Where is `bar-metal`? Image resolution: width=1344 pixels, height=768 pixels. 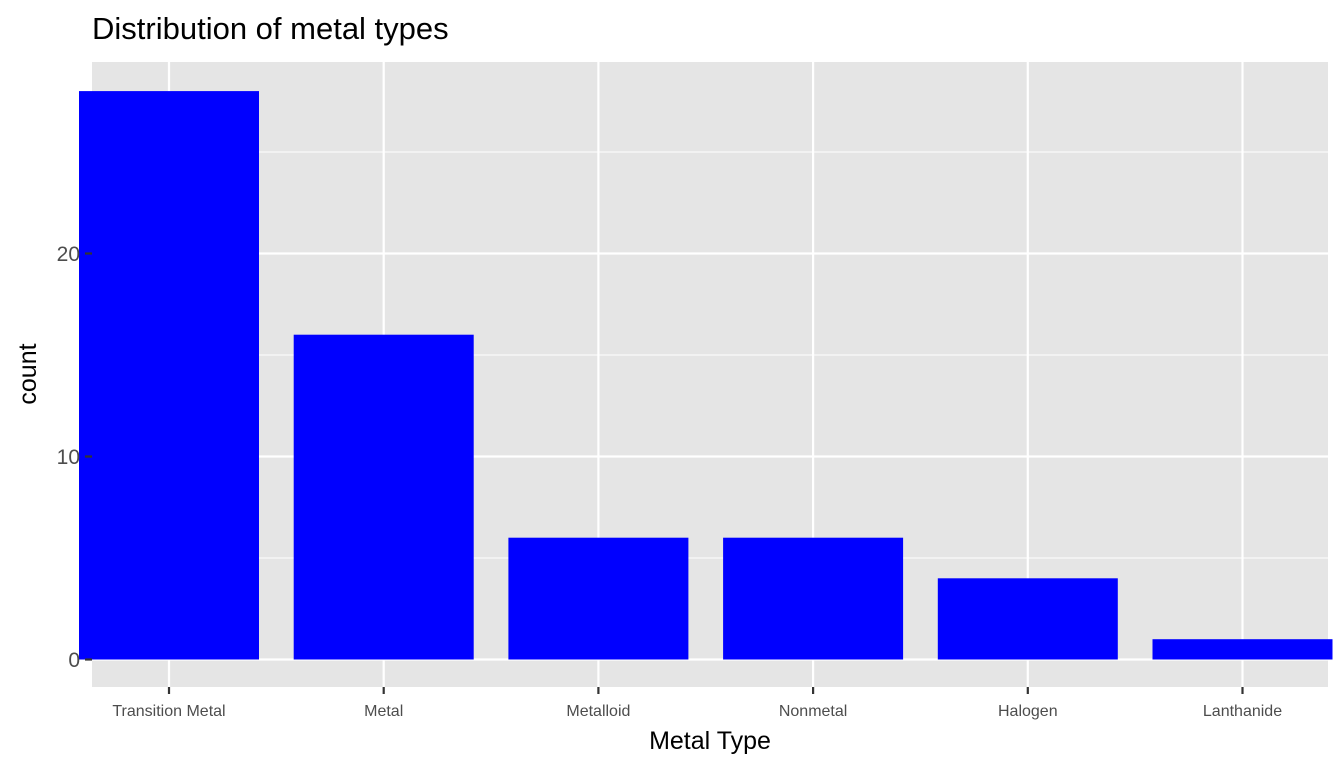
bar-metal is located at coordinates (383, 497).